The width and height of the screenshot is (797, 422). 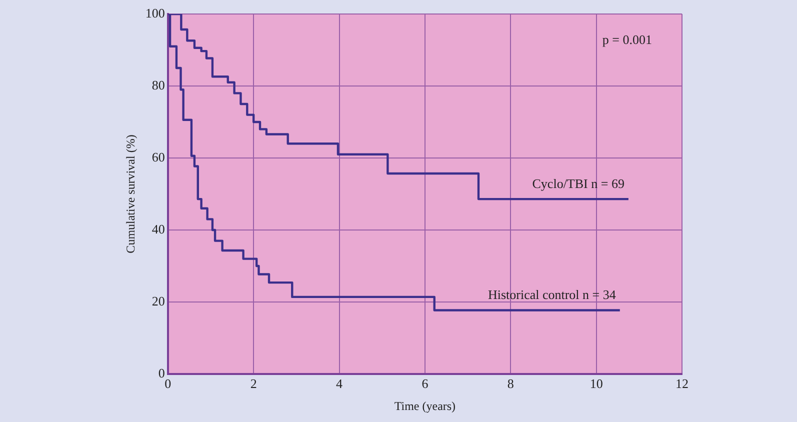 I want to click on x-tick-label: 10, so click(x=596, y=384).